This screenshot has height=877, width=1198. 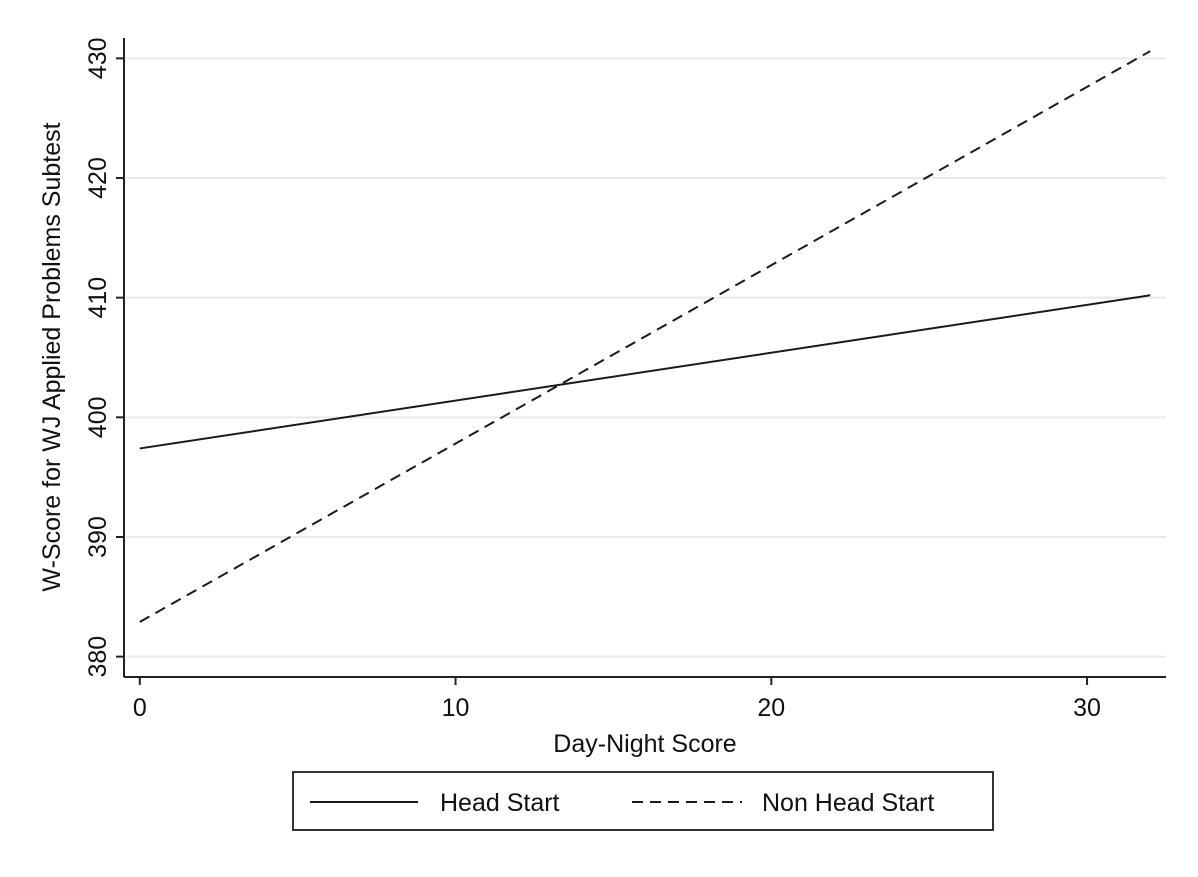 What do you see at coordinates (104, 357) in the screenshot?
I see `y-ticks: 380 390 400 410 420 430` at bounding box center [104, 357].